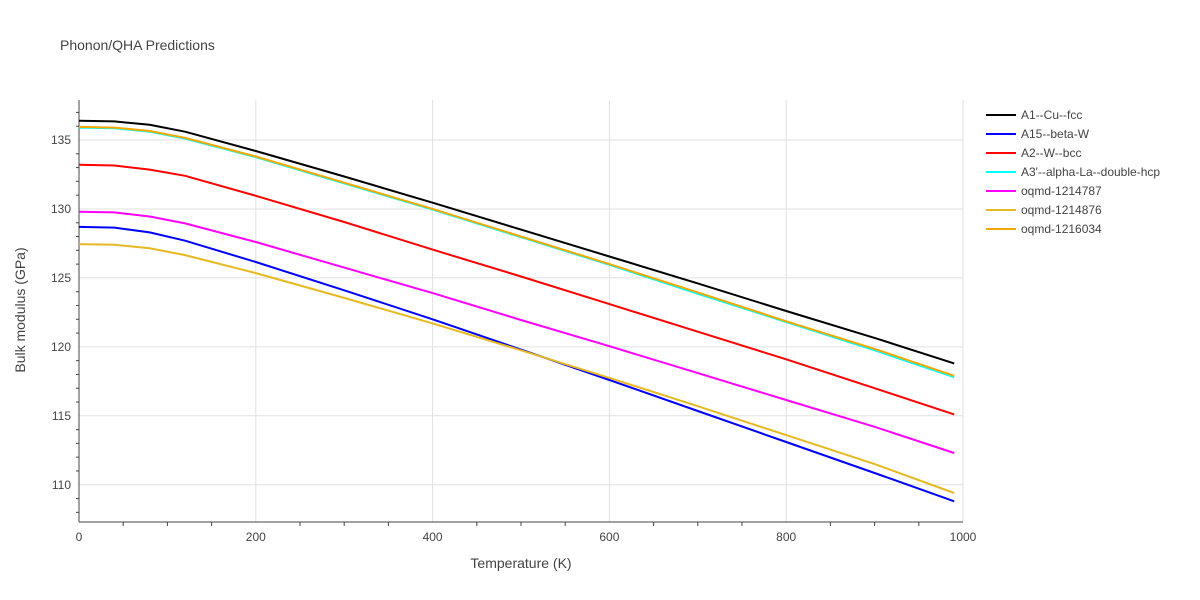  Describe the element at coordinates (1051, 153) in the screenshot. I see `legend-label: A2--W--bcc` at that location.